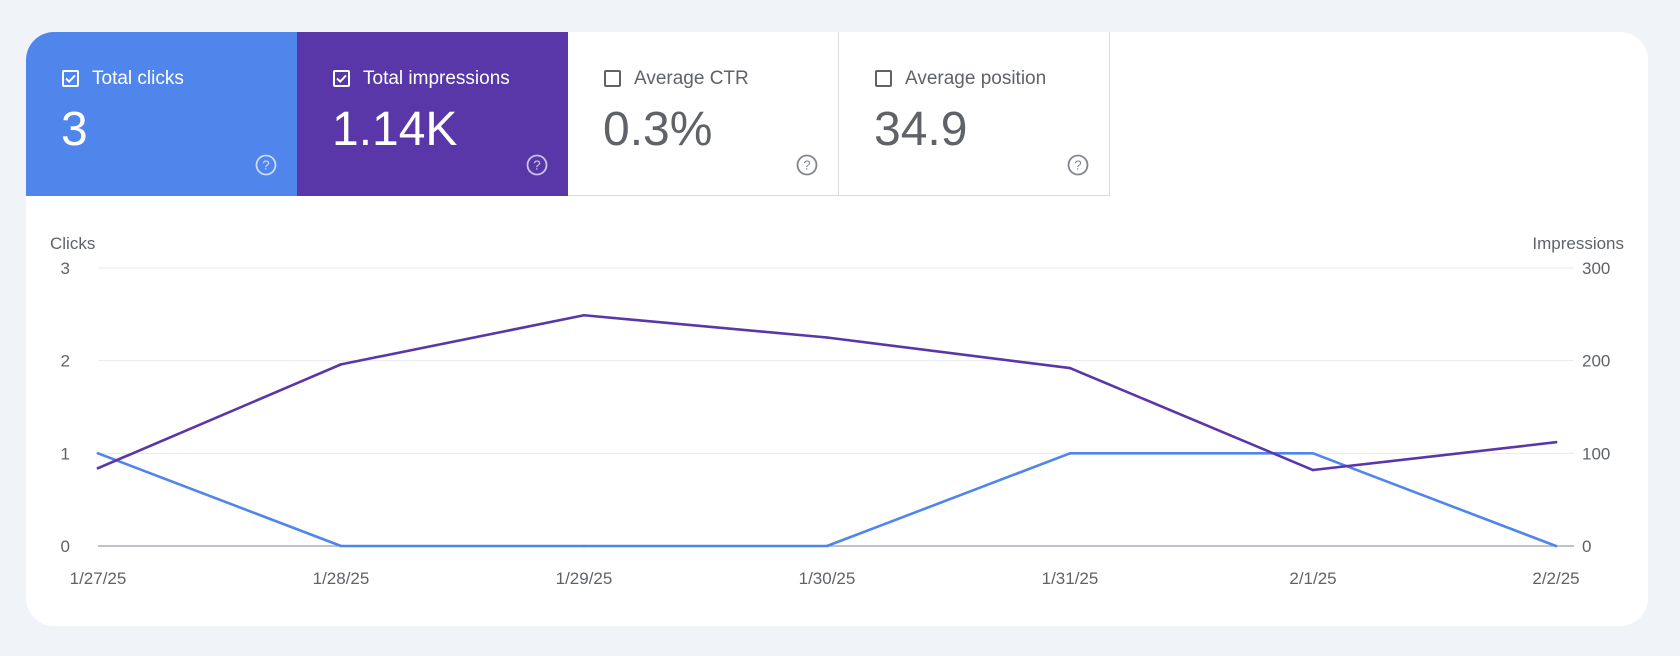  Describe the element at coordinates (65, 453) in the screenshot. I see `y-left-tick-label: 1` at that location.